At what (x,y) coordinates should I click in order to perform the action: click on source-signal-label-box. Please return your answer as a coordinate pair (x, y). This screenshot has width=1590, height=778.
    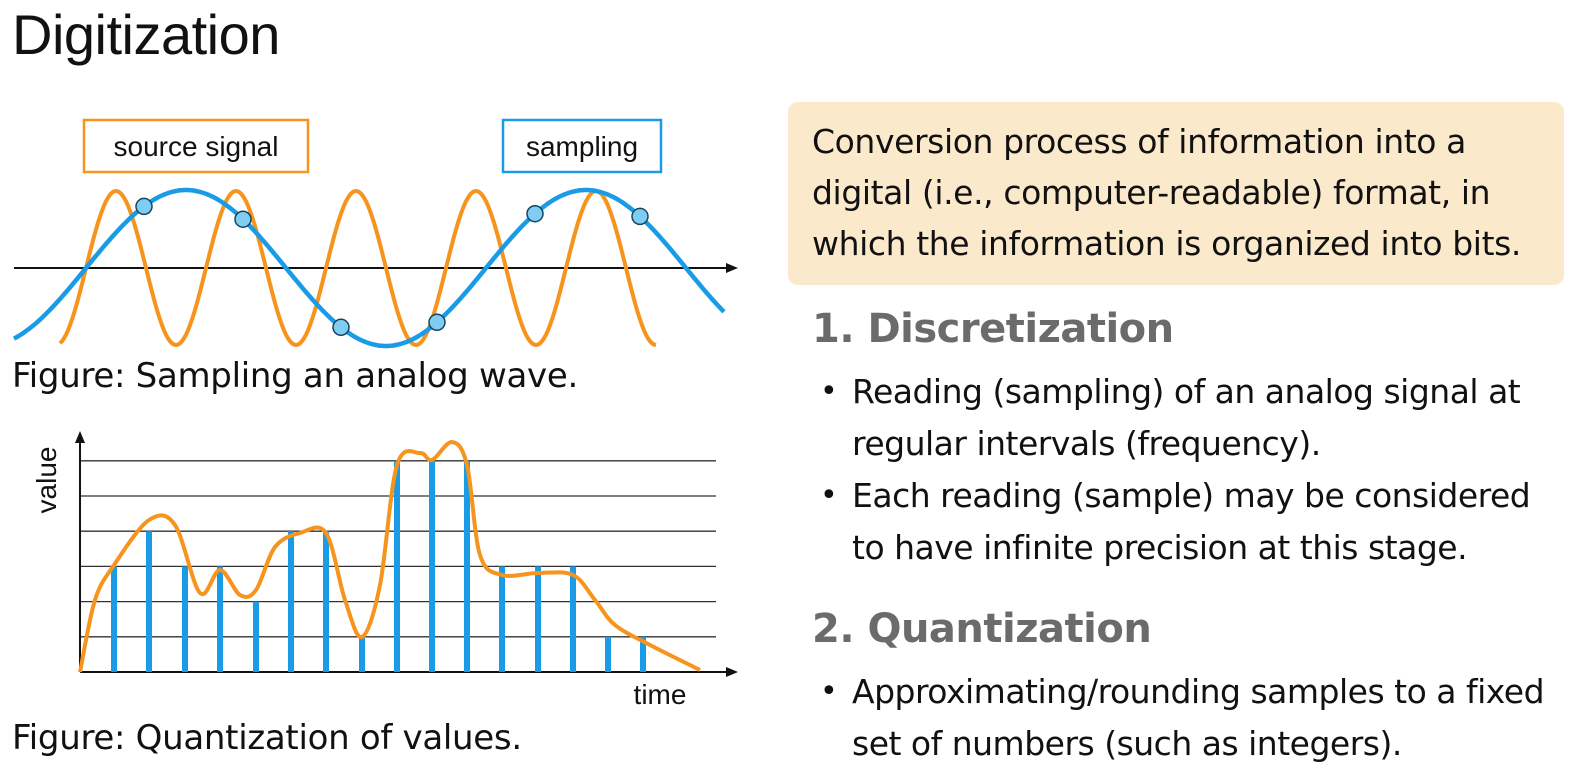
    Looking at the image, I should click on (196, 146).